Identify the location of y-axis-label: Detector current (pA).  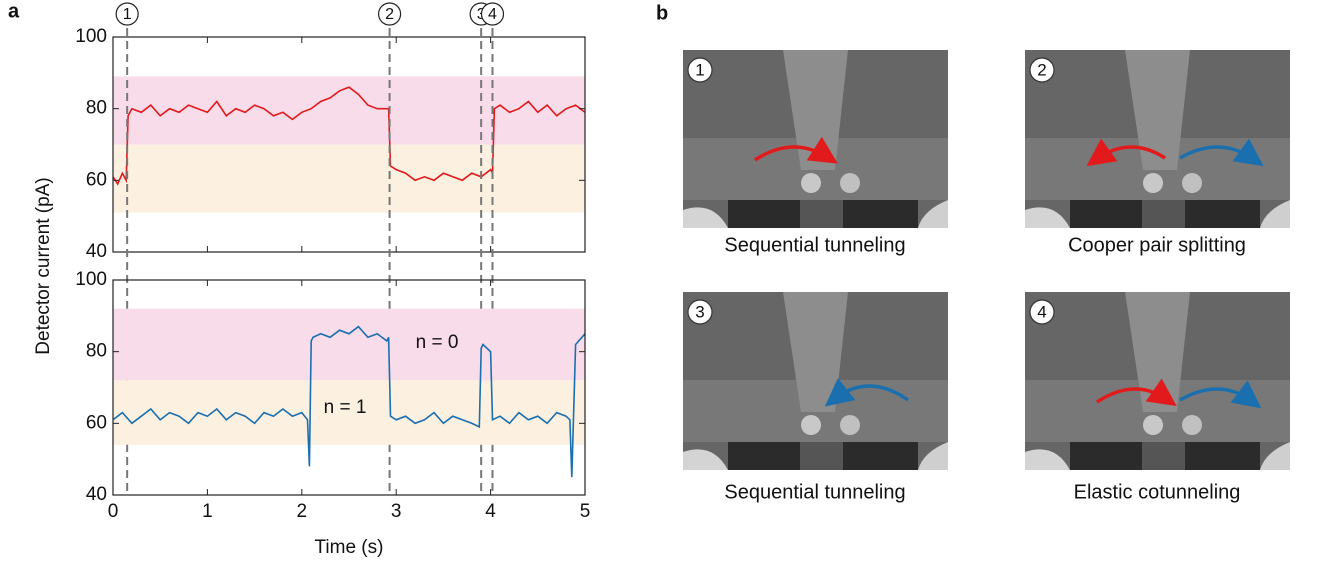
(43, 265).